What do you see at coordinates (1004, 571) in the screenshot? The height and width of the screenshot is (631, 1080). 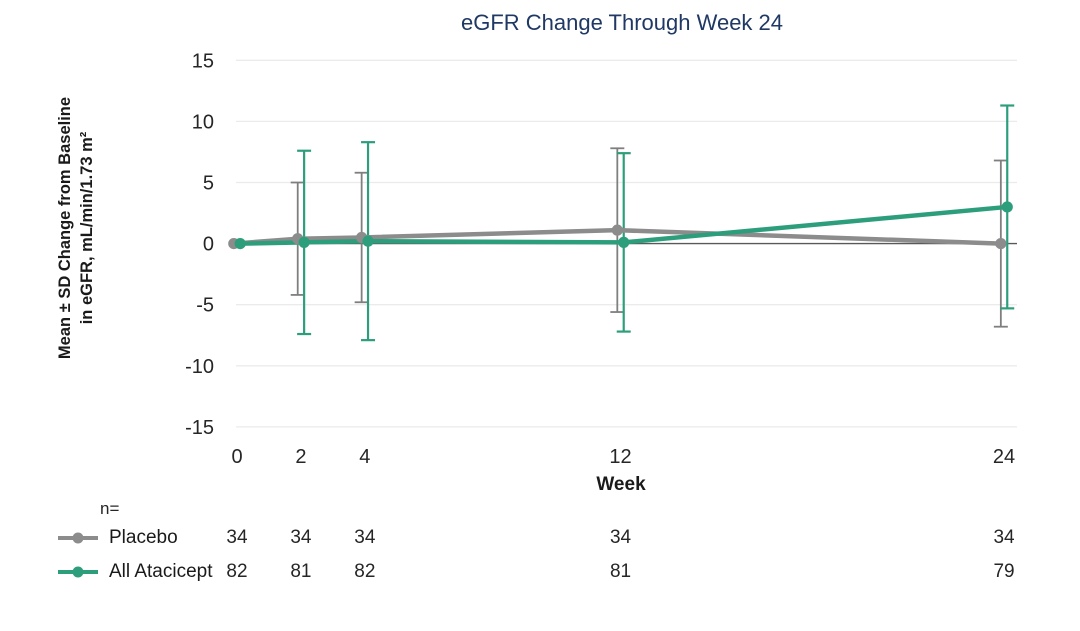 I see `n-count: 79` at bounding box center [1004, 571].